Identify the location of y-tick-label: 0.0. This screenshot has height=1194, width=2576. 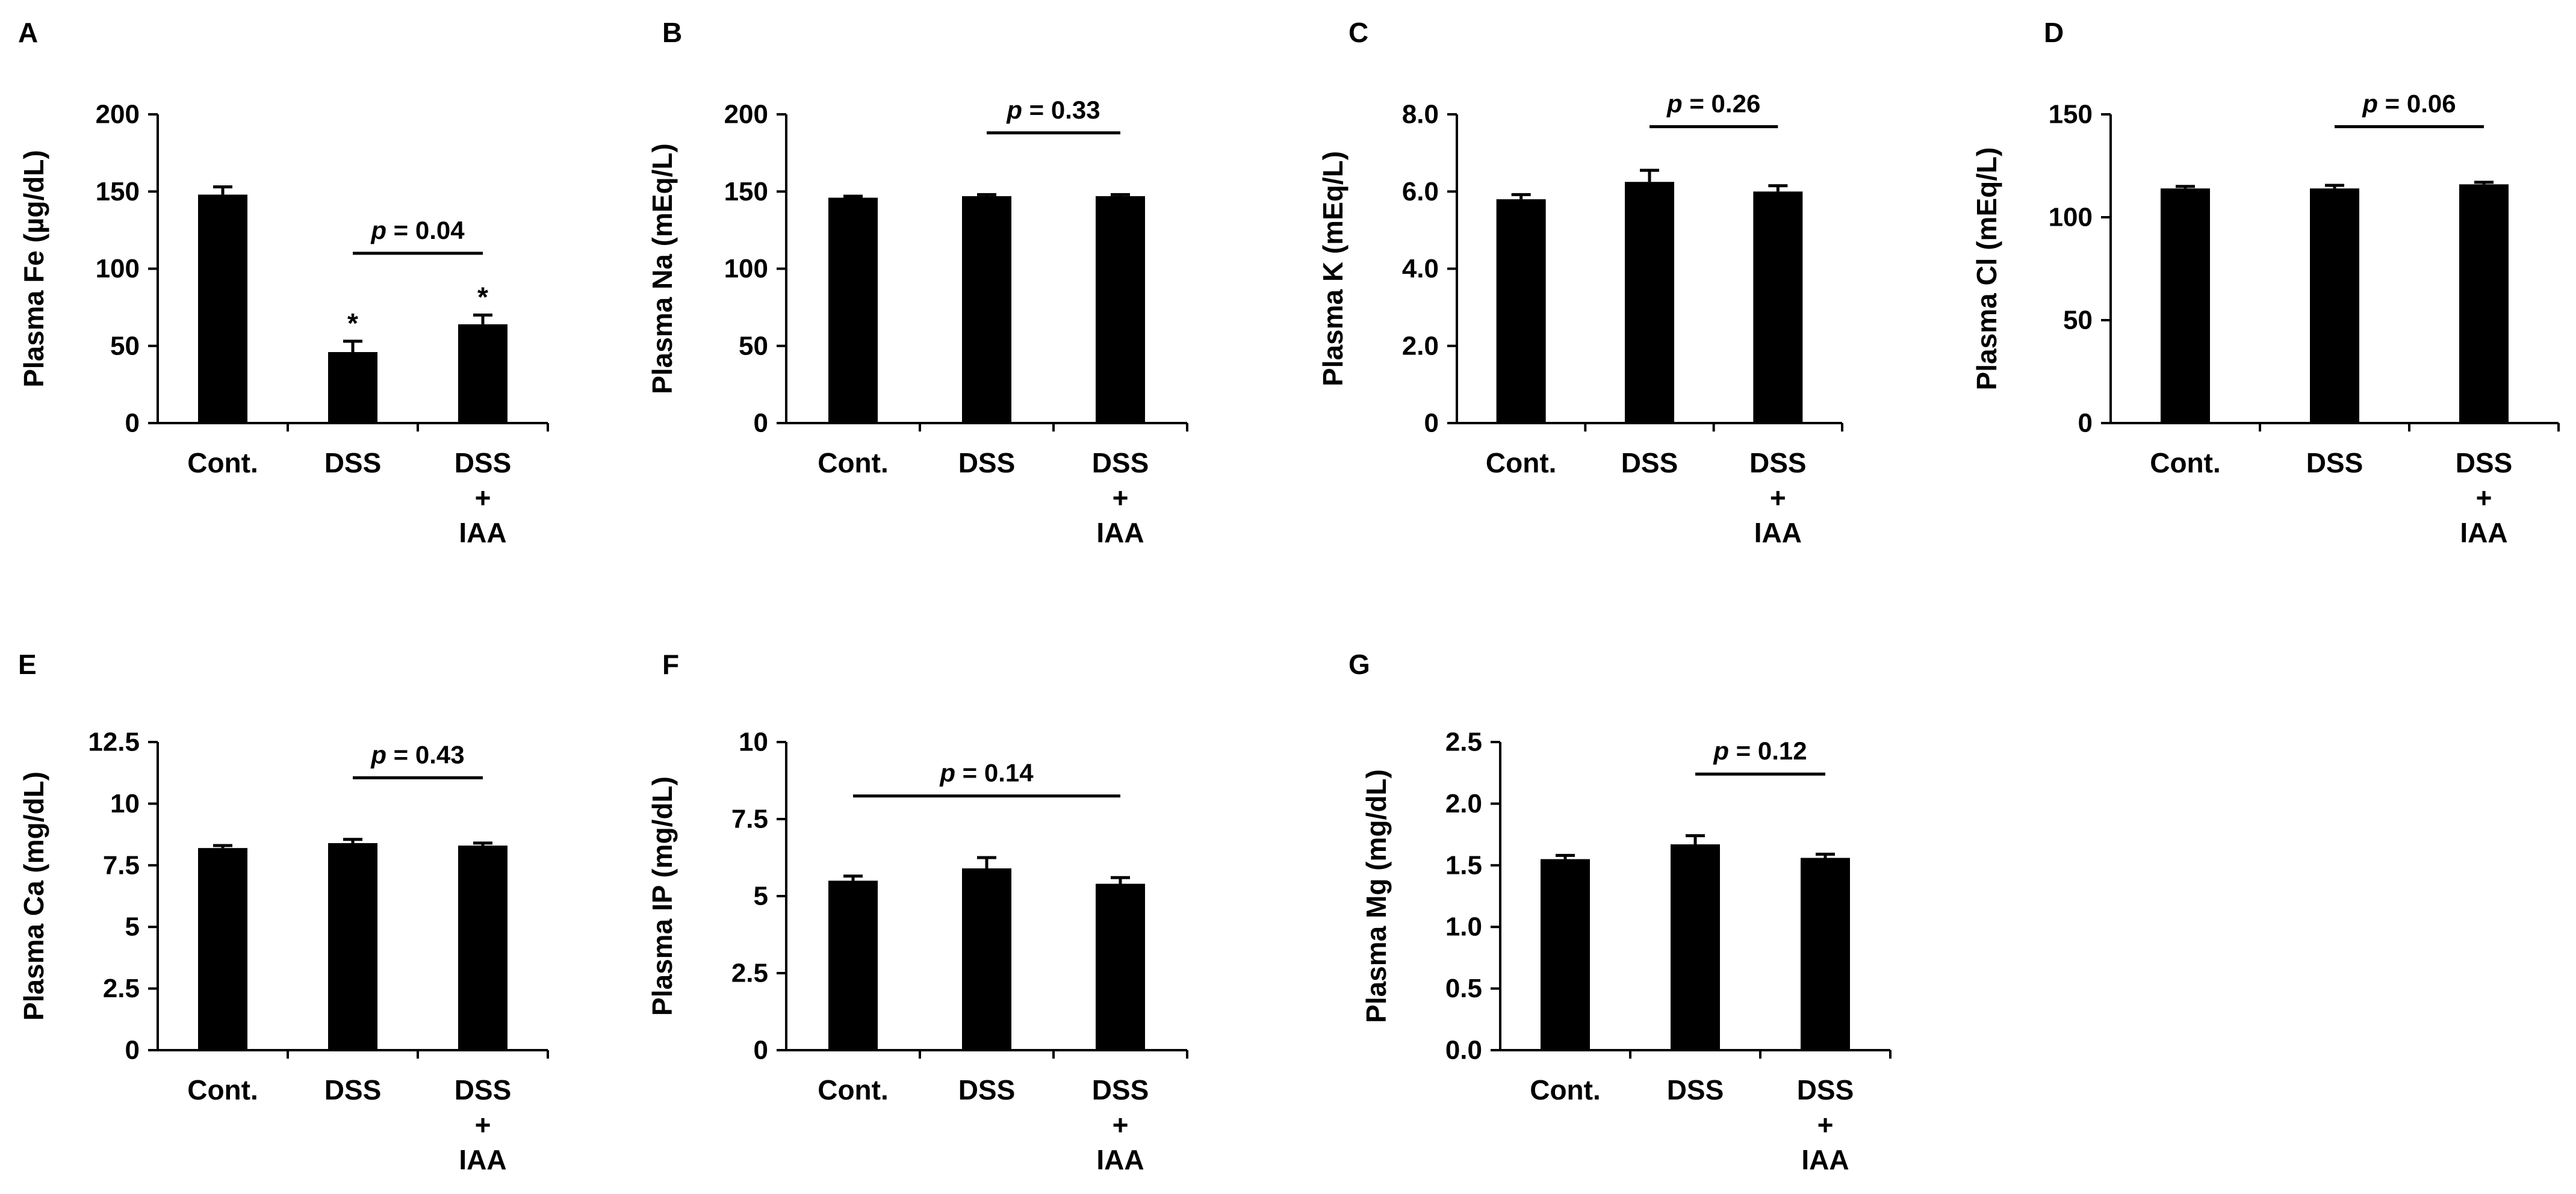
(1463, 1050).